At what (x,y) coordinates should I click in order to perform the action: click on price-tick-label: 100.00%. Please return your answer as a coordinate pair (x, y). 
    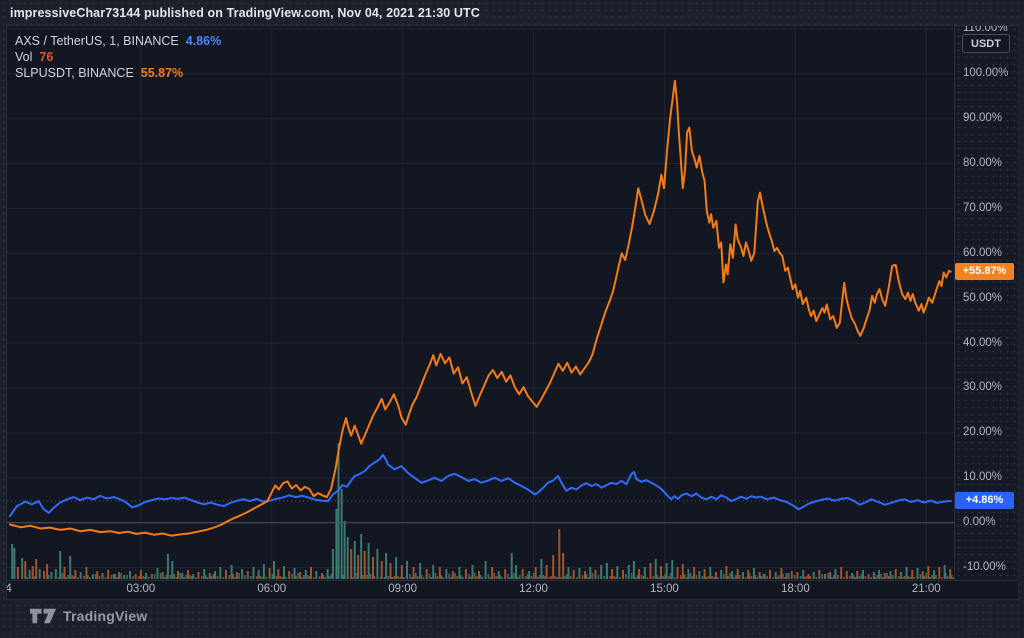
    Looking at the image, I should click on (986, 73).